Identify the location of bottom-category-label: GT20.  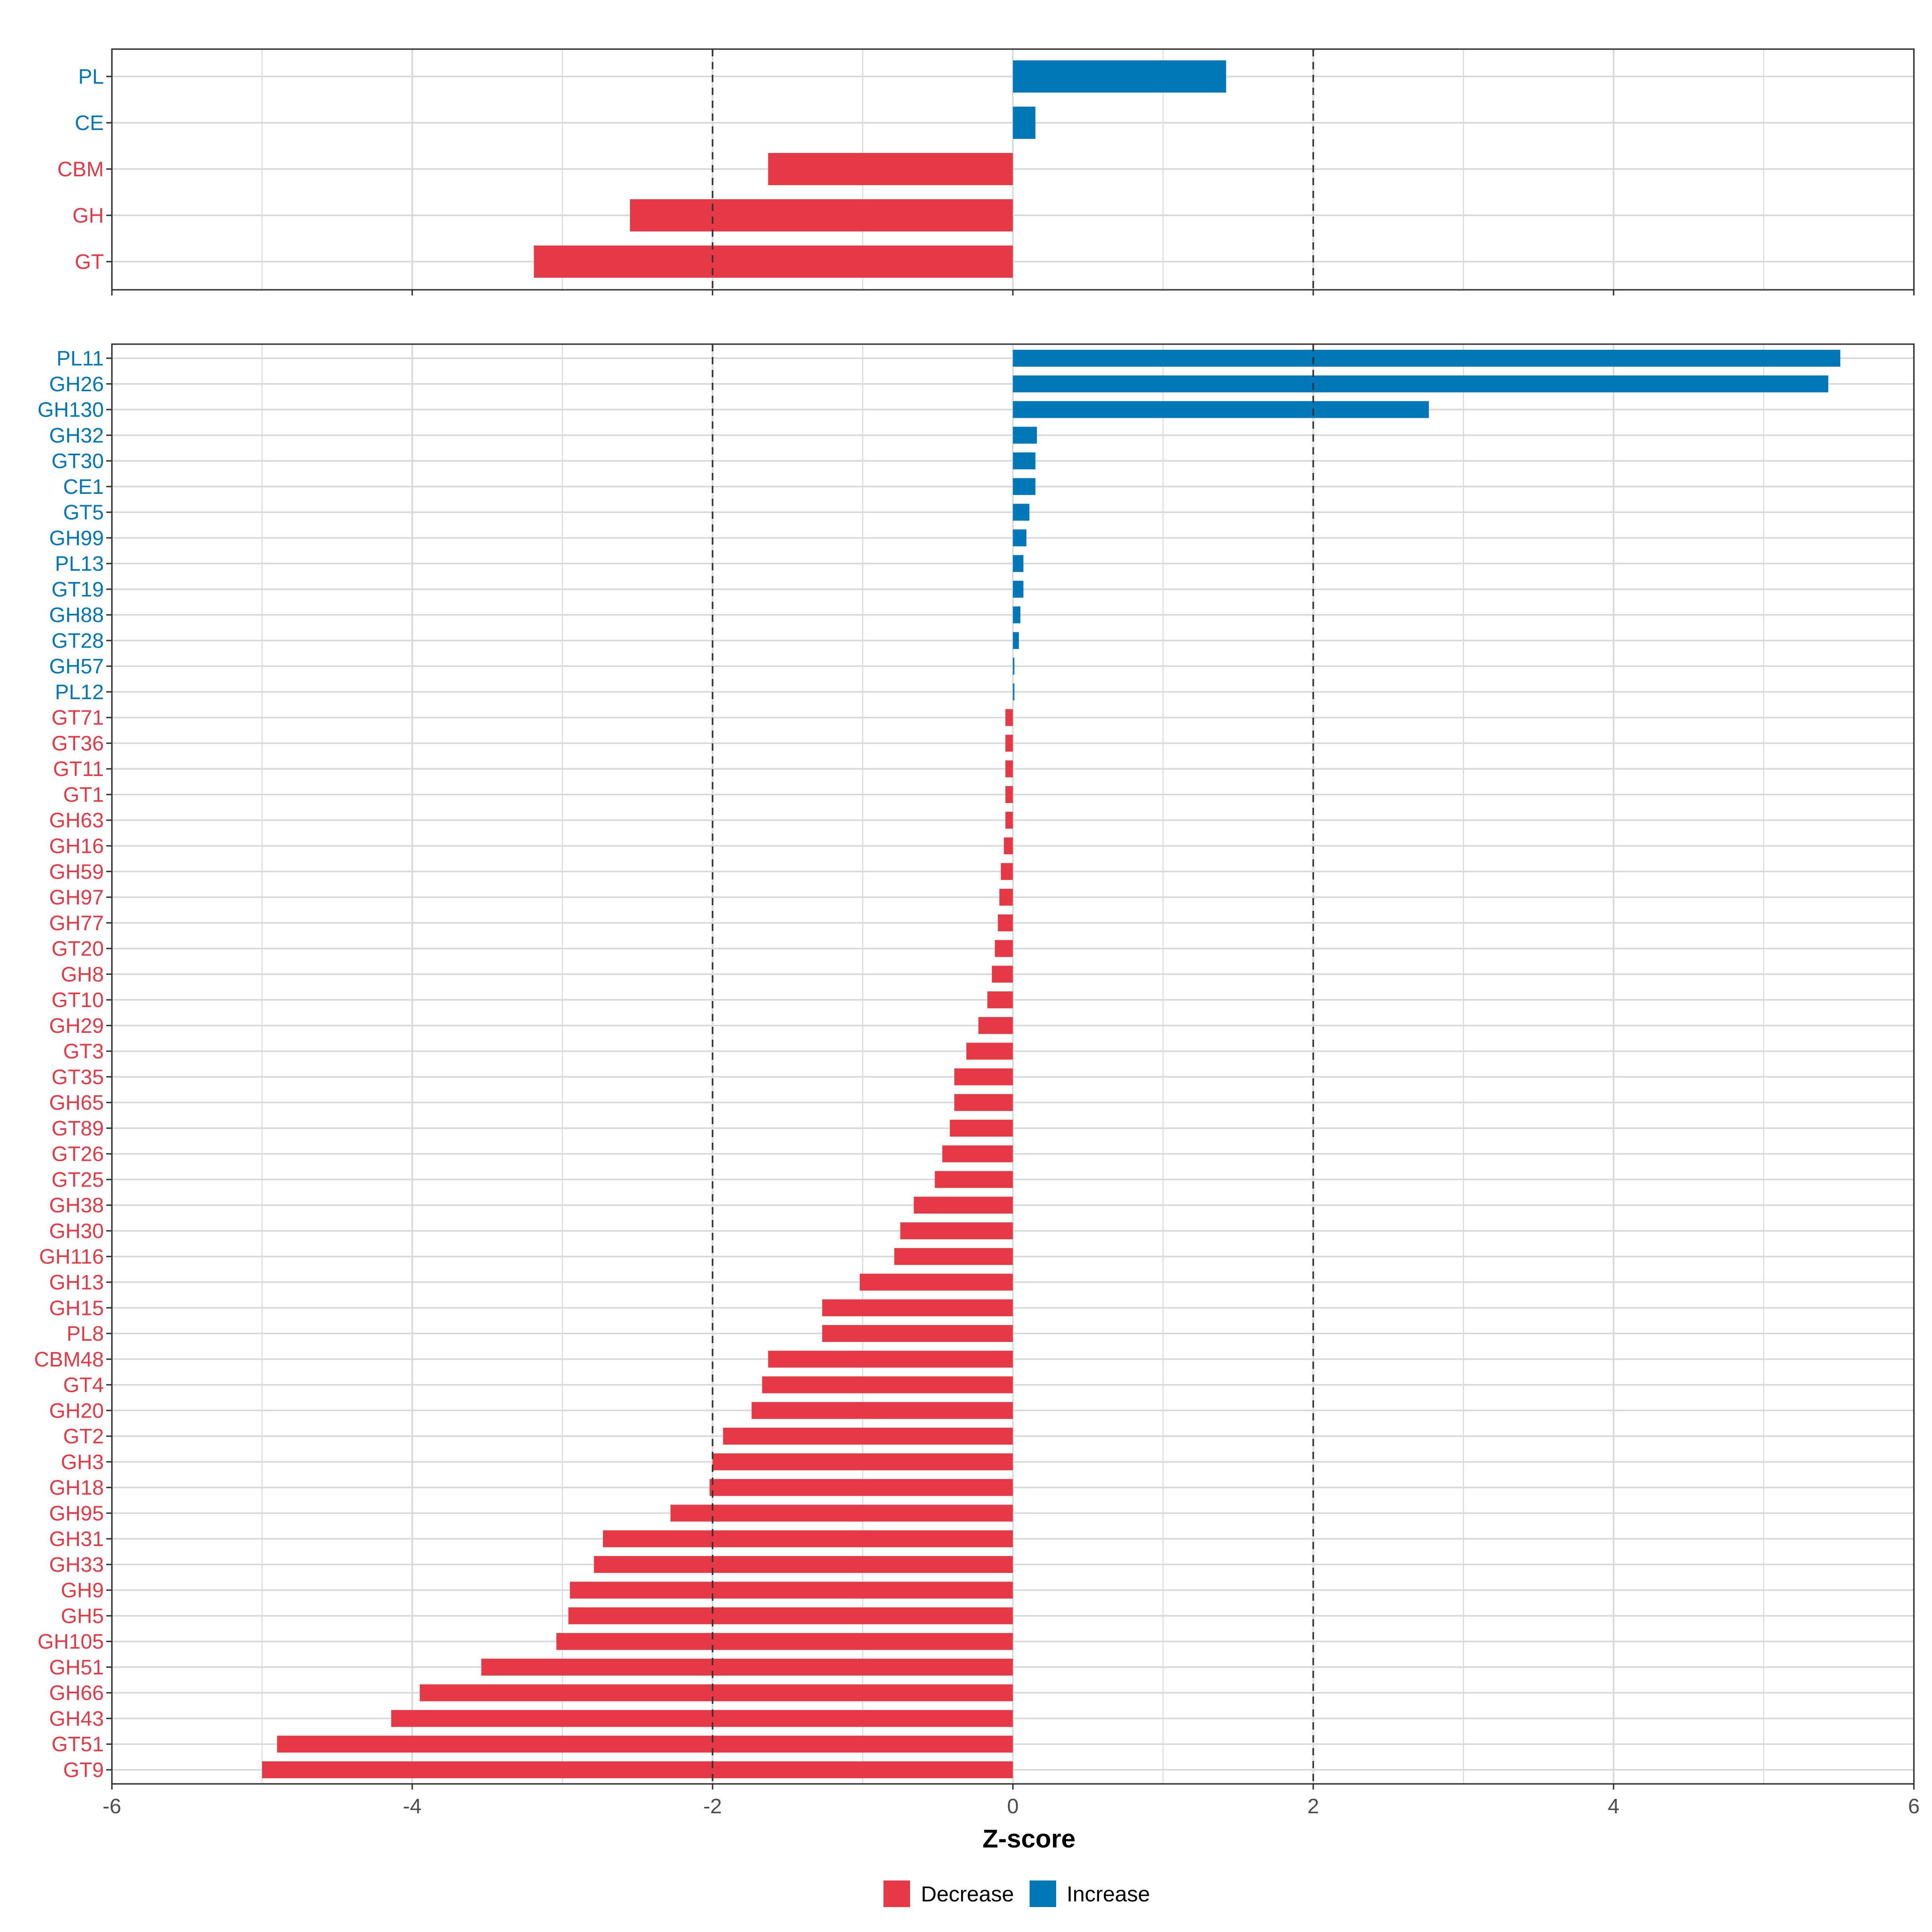
(78, 949).